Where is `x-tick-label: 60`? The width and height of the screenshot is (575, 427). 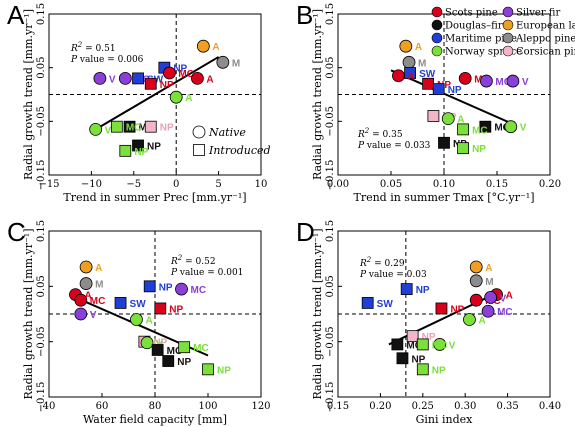 x-tick-label: 60 is located at coordinates (102, 406).